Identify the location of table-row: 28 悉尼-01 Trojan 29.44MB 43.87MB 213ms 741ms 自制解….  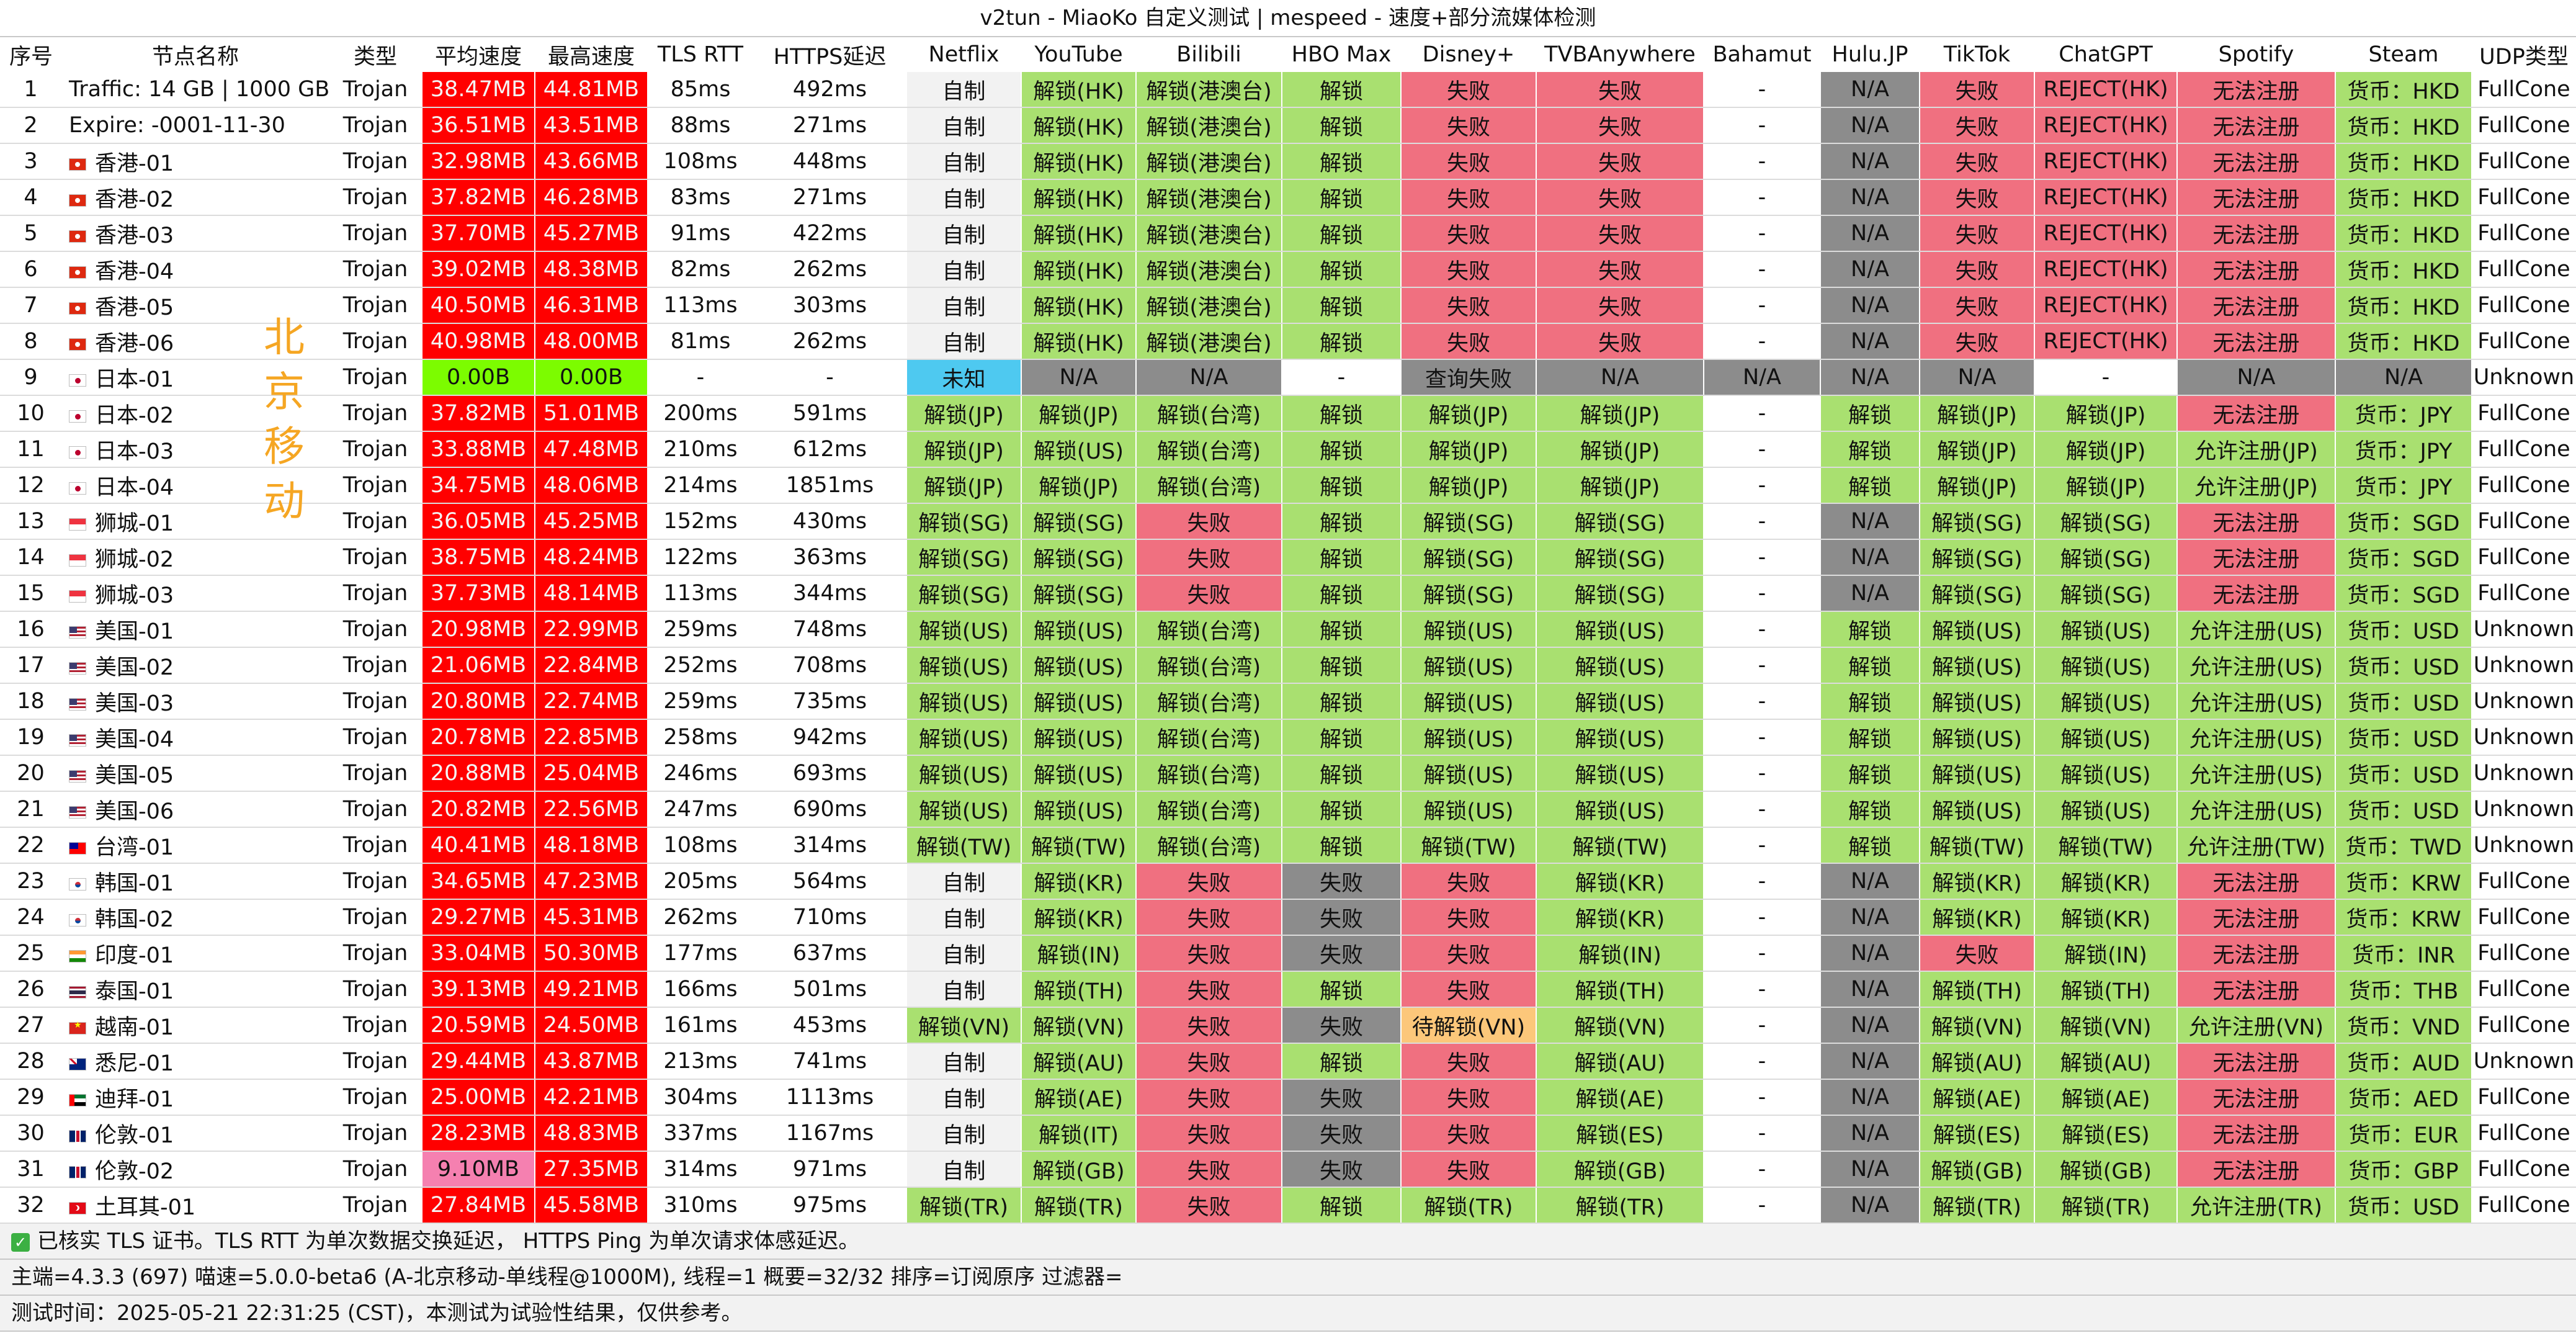
(1288, 1061).